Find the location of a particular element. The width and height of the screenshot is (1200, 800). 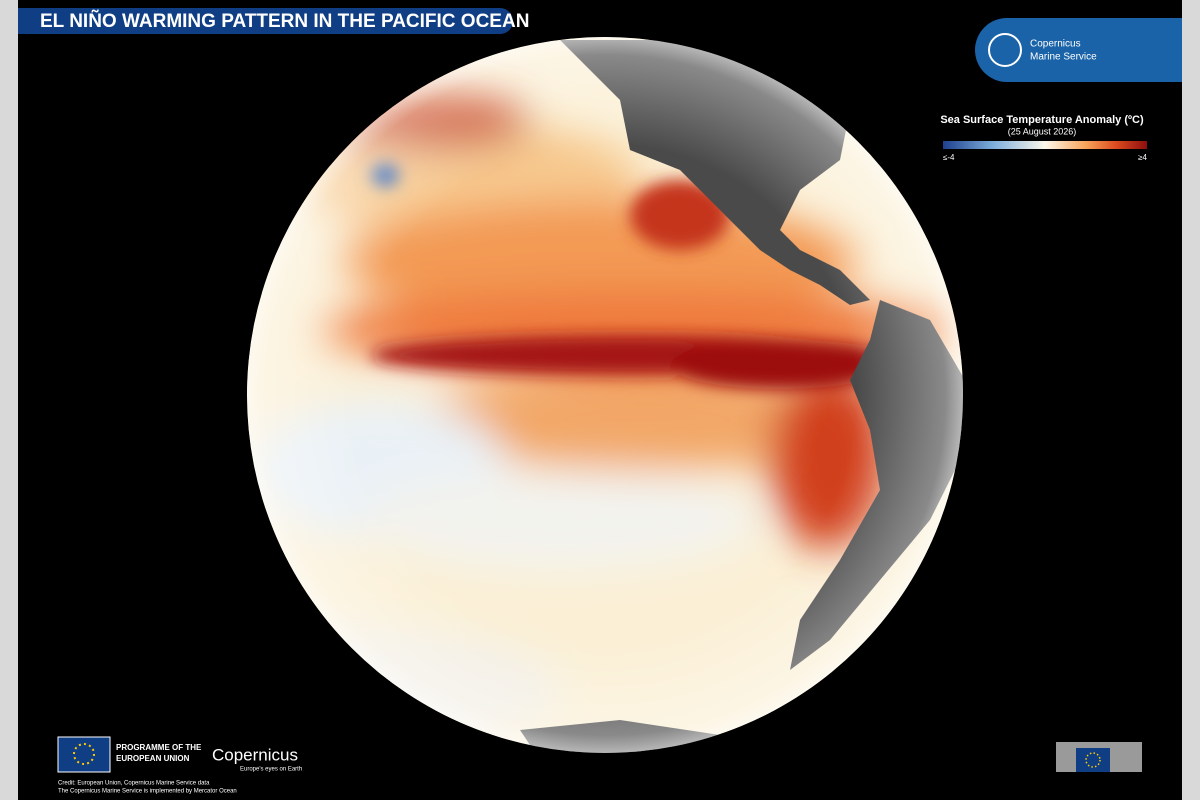

legend-title: Sea Surface Temperature Anomaly (ºC) is located at coordinates (1042, 120).